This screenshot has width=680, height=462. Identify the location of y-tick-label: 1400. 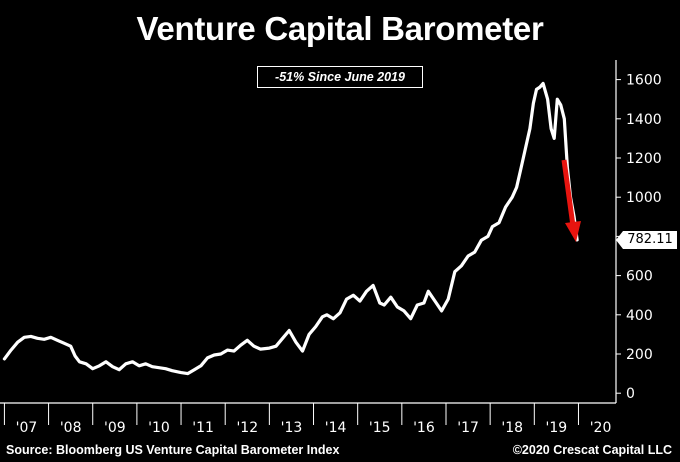
(644, 120).